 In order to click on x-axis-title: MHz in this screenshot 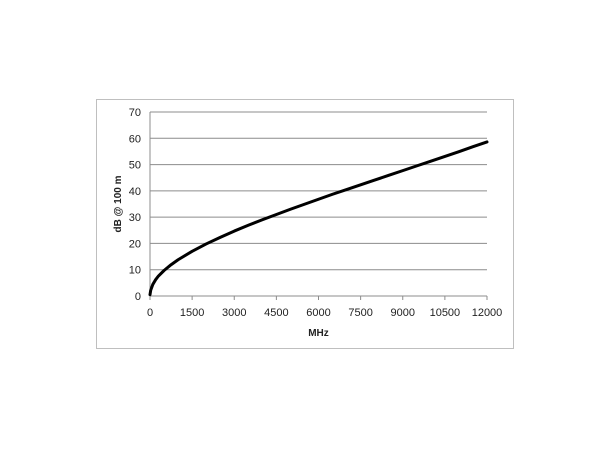, I will do `click(318, 333)`.